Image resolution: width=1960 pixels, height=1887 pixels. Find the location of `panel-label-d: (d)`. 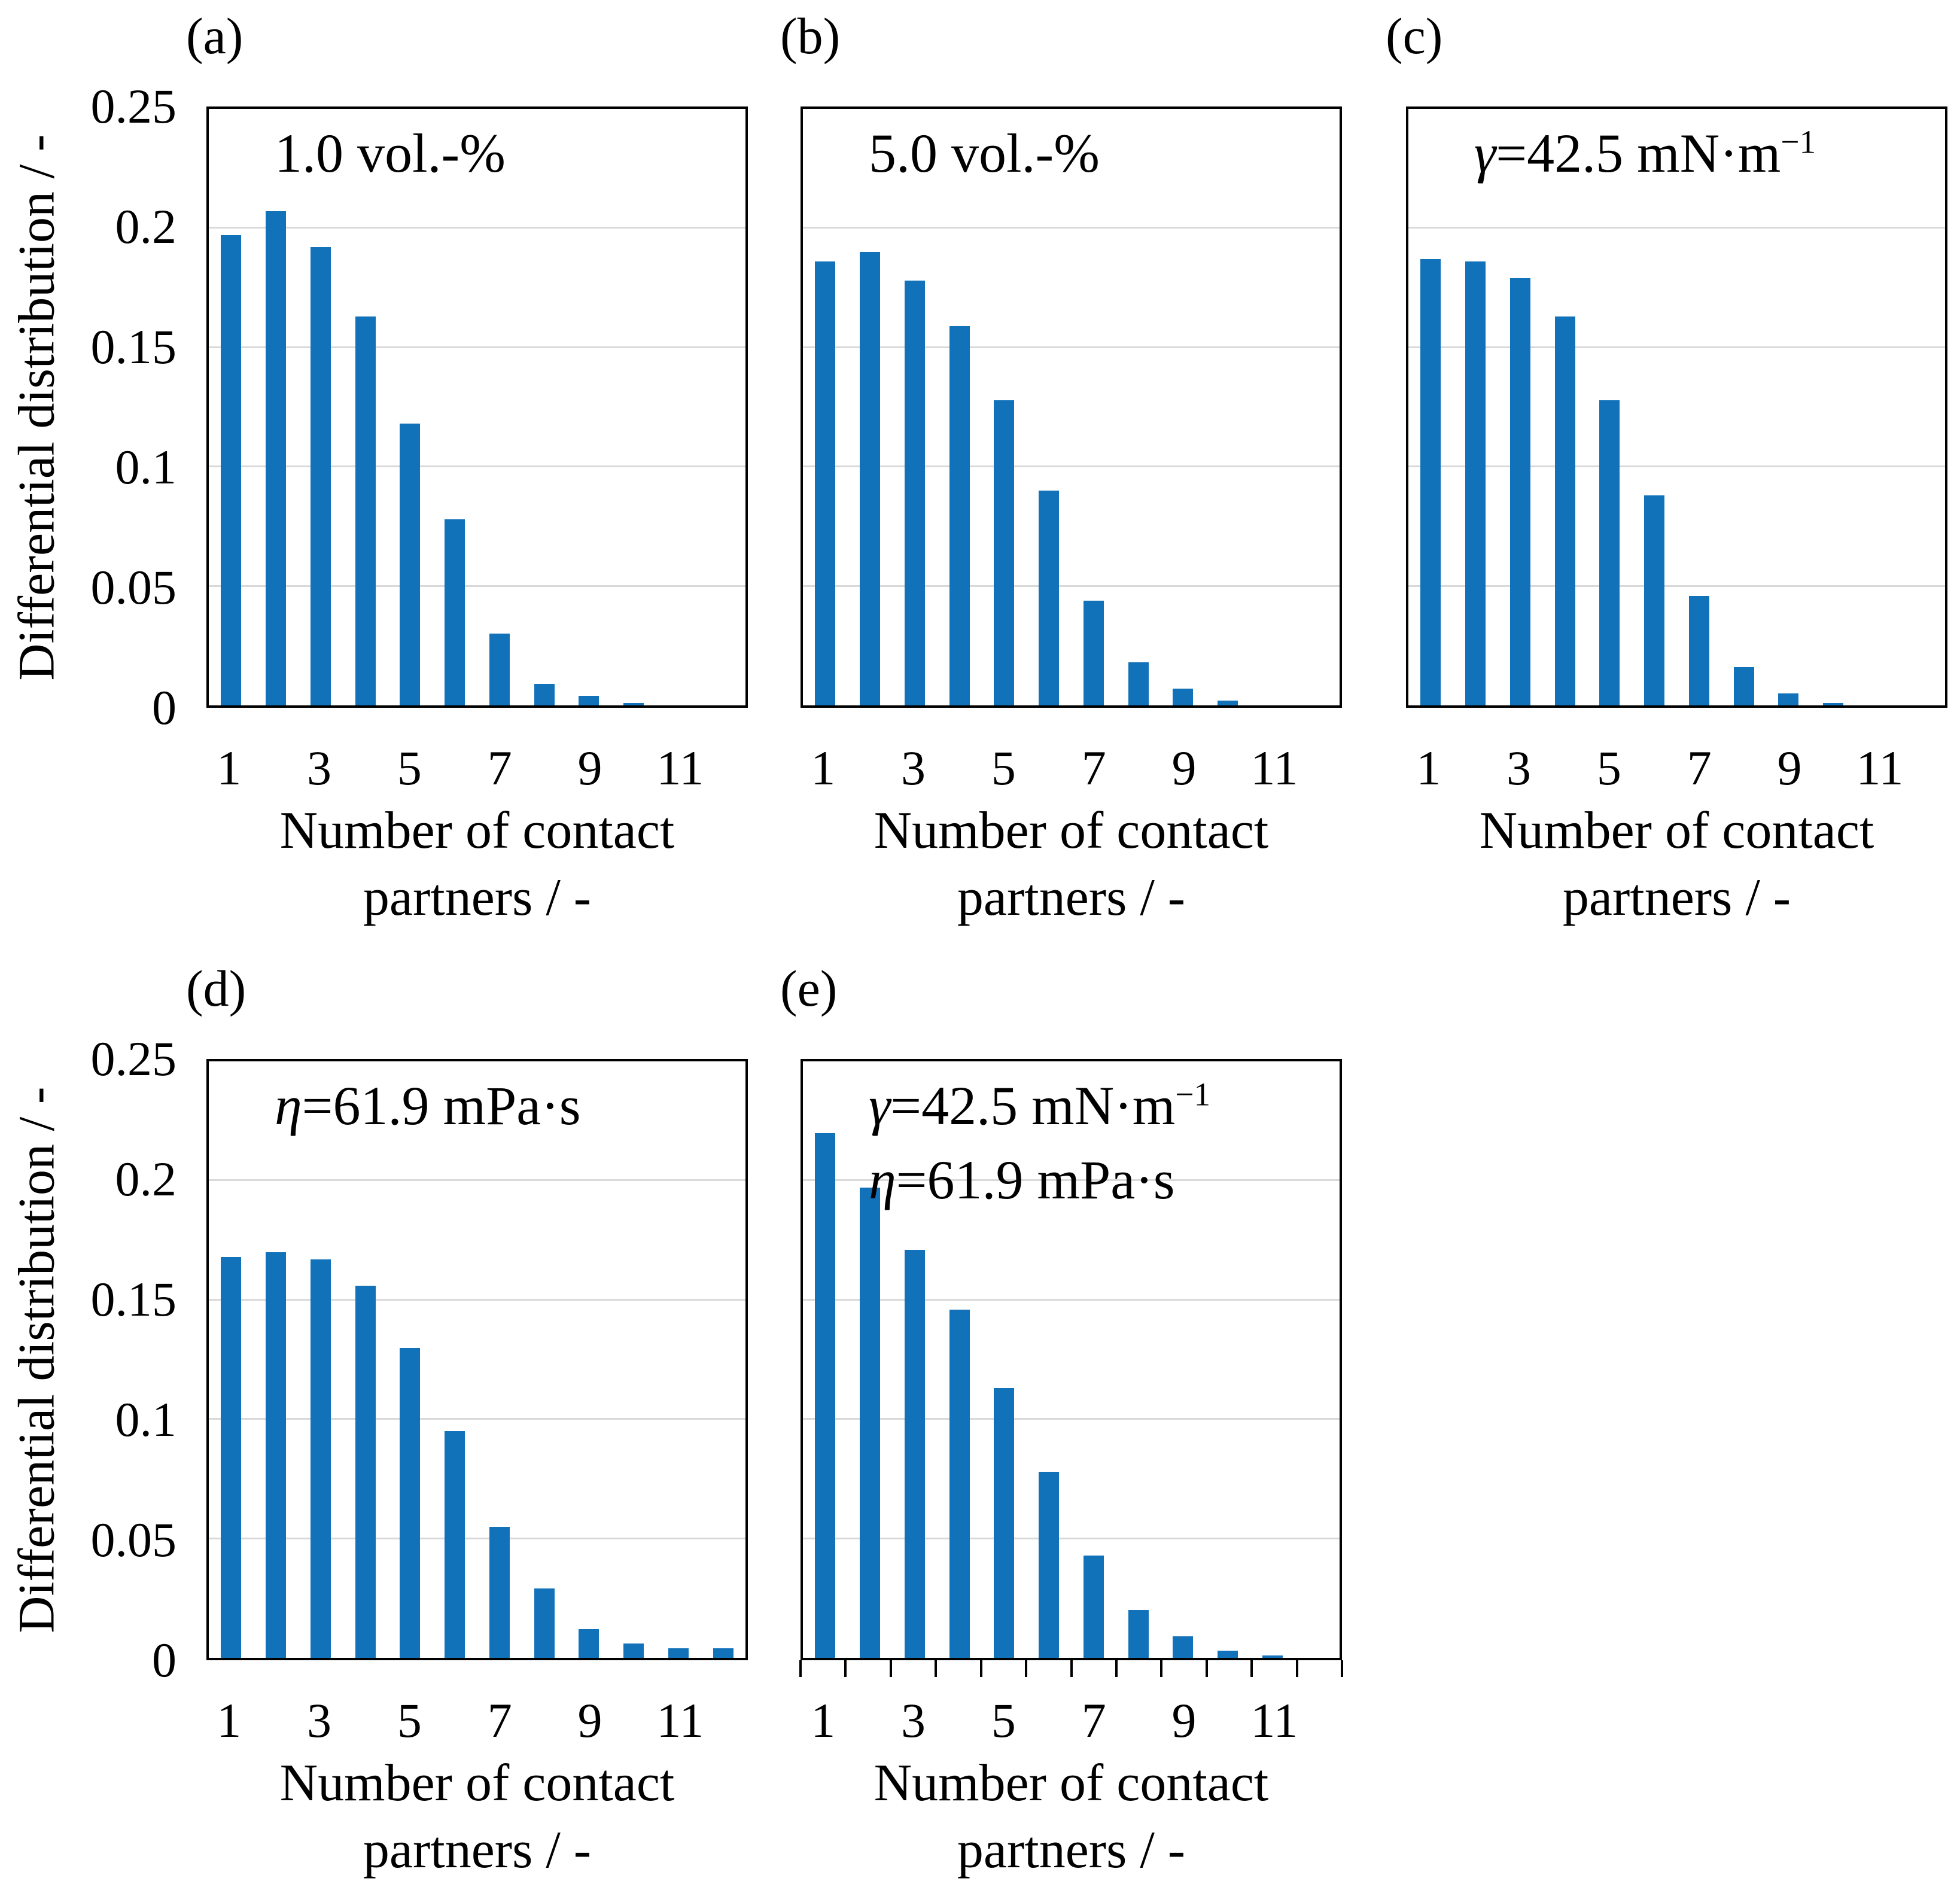

panel-label-d: (d) is located at coordinates (216, 988).